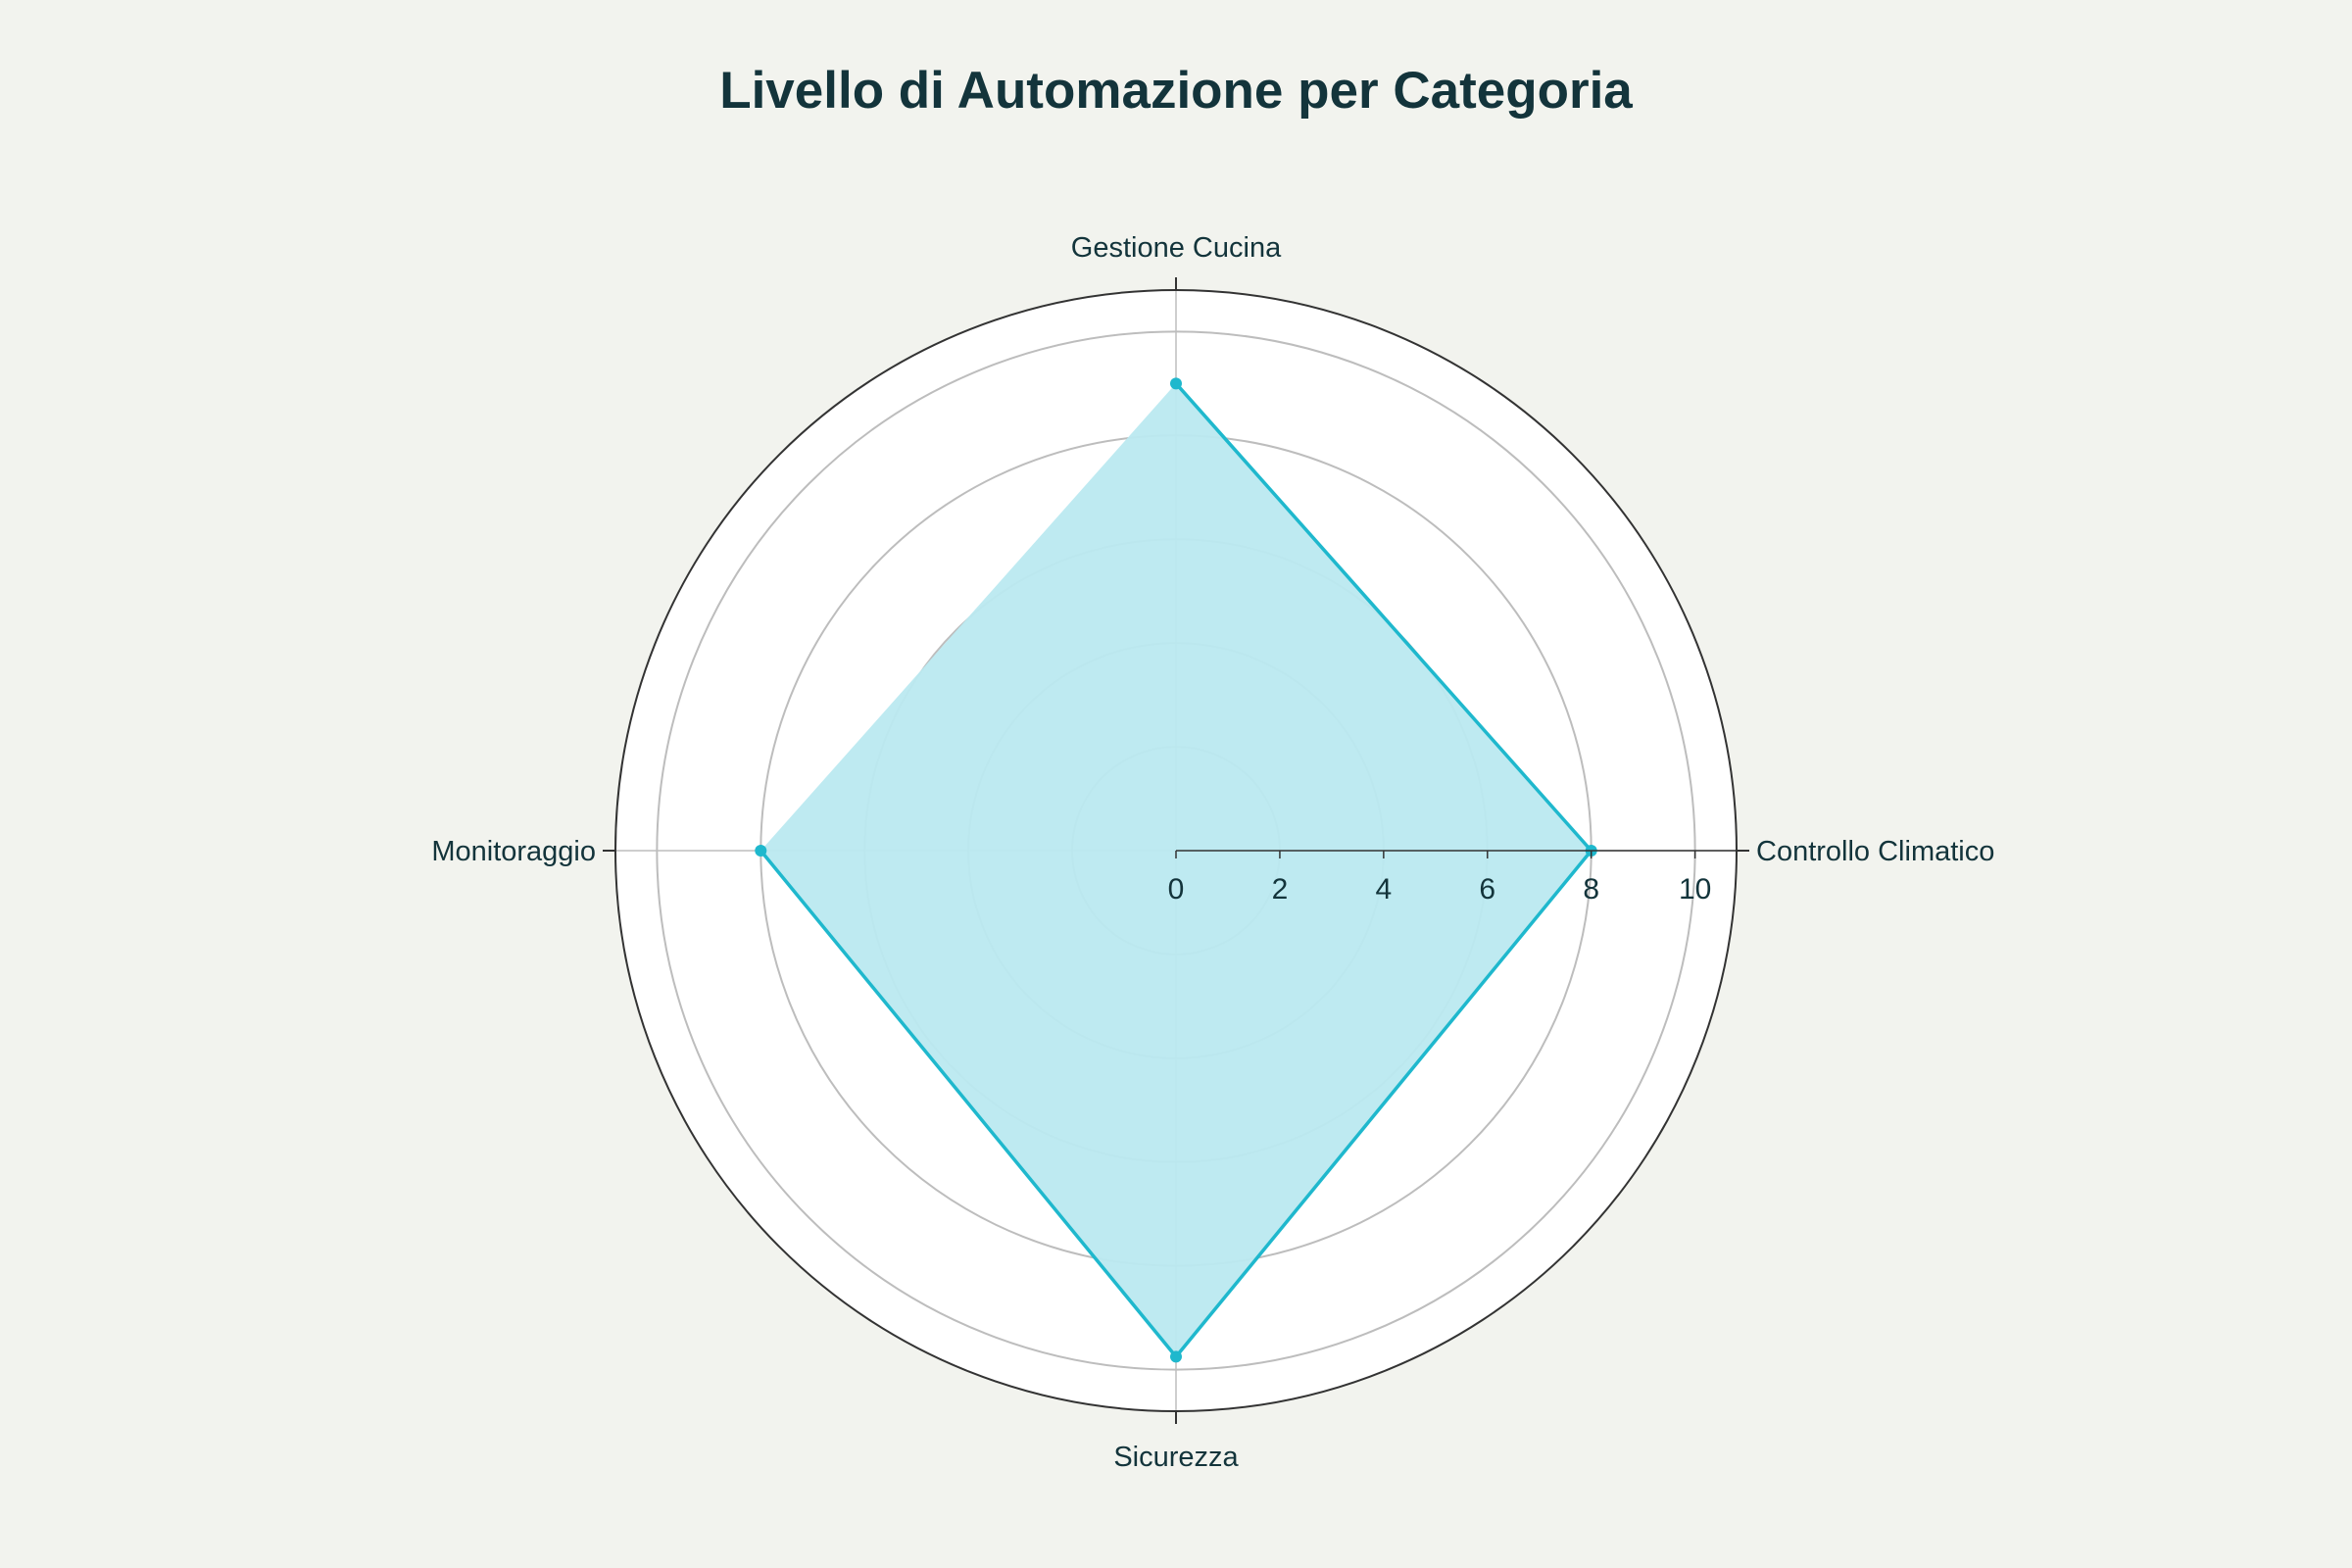  What do you see at coordinates (1176, 91) in the screenshot?
I see `chart-title: Livello di Automazione per Categoria` at bounding box center [1176, 91].